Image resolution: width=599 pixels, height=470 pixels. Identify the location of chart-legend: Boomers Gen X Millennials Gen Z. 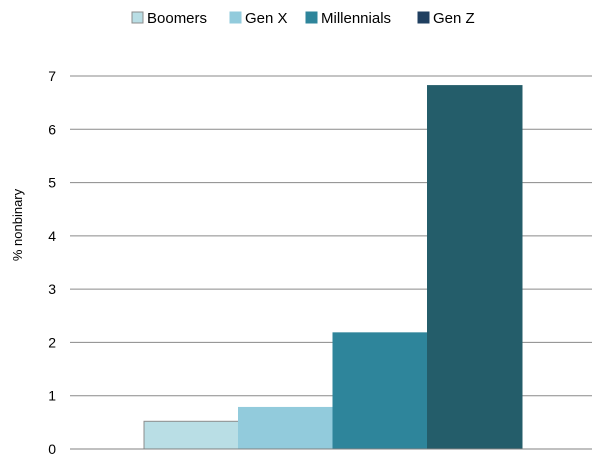
(303, 18).